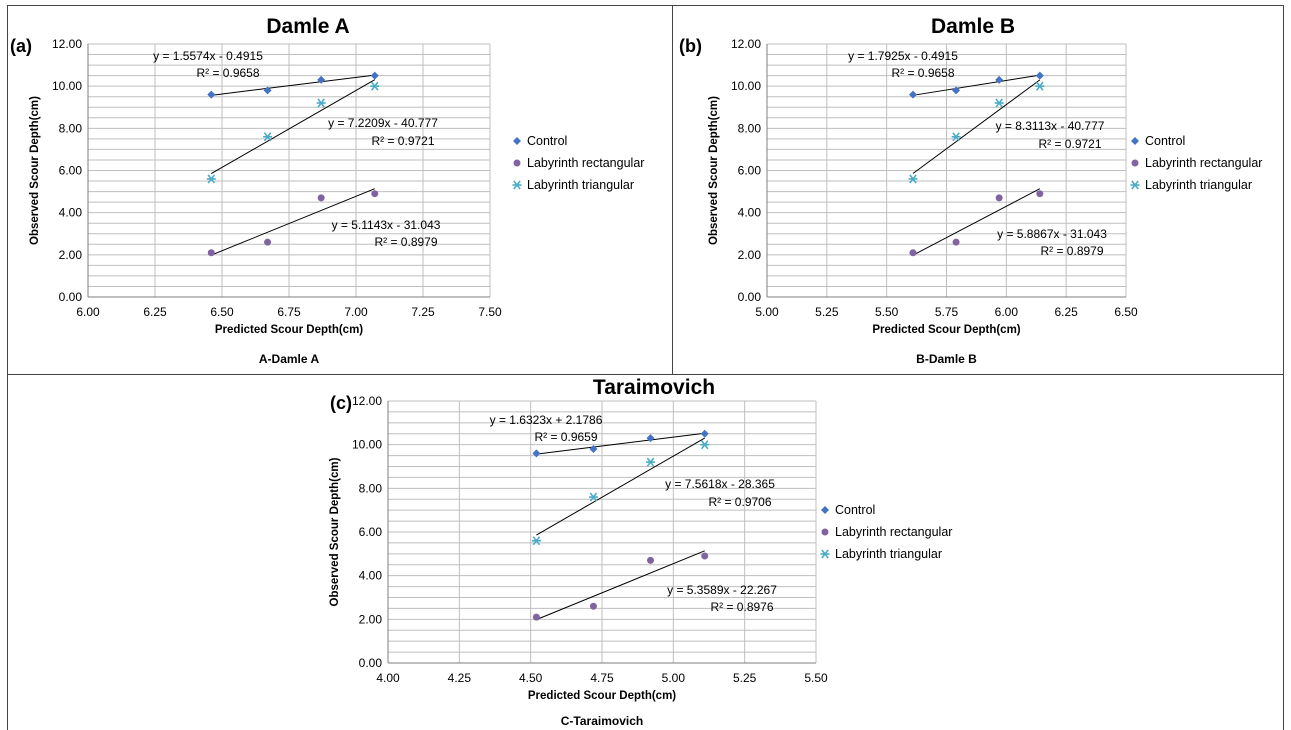  I want to click on panel-label: (b), so click(690, 46).